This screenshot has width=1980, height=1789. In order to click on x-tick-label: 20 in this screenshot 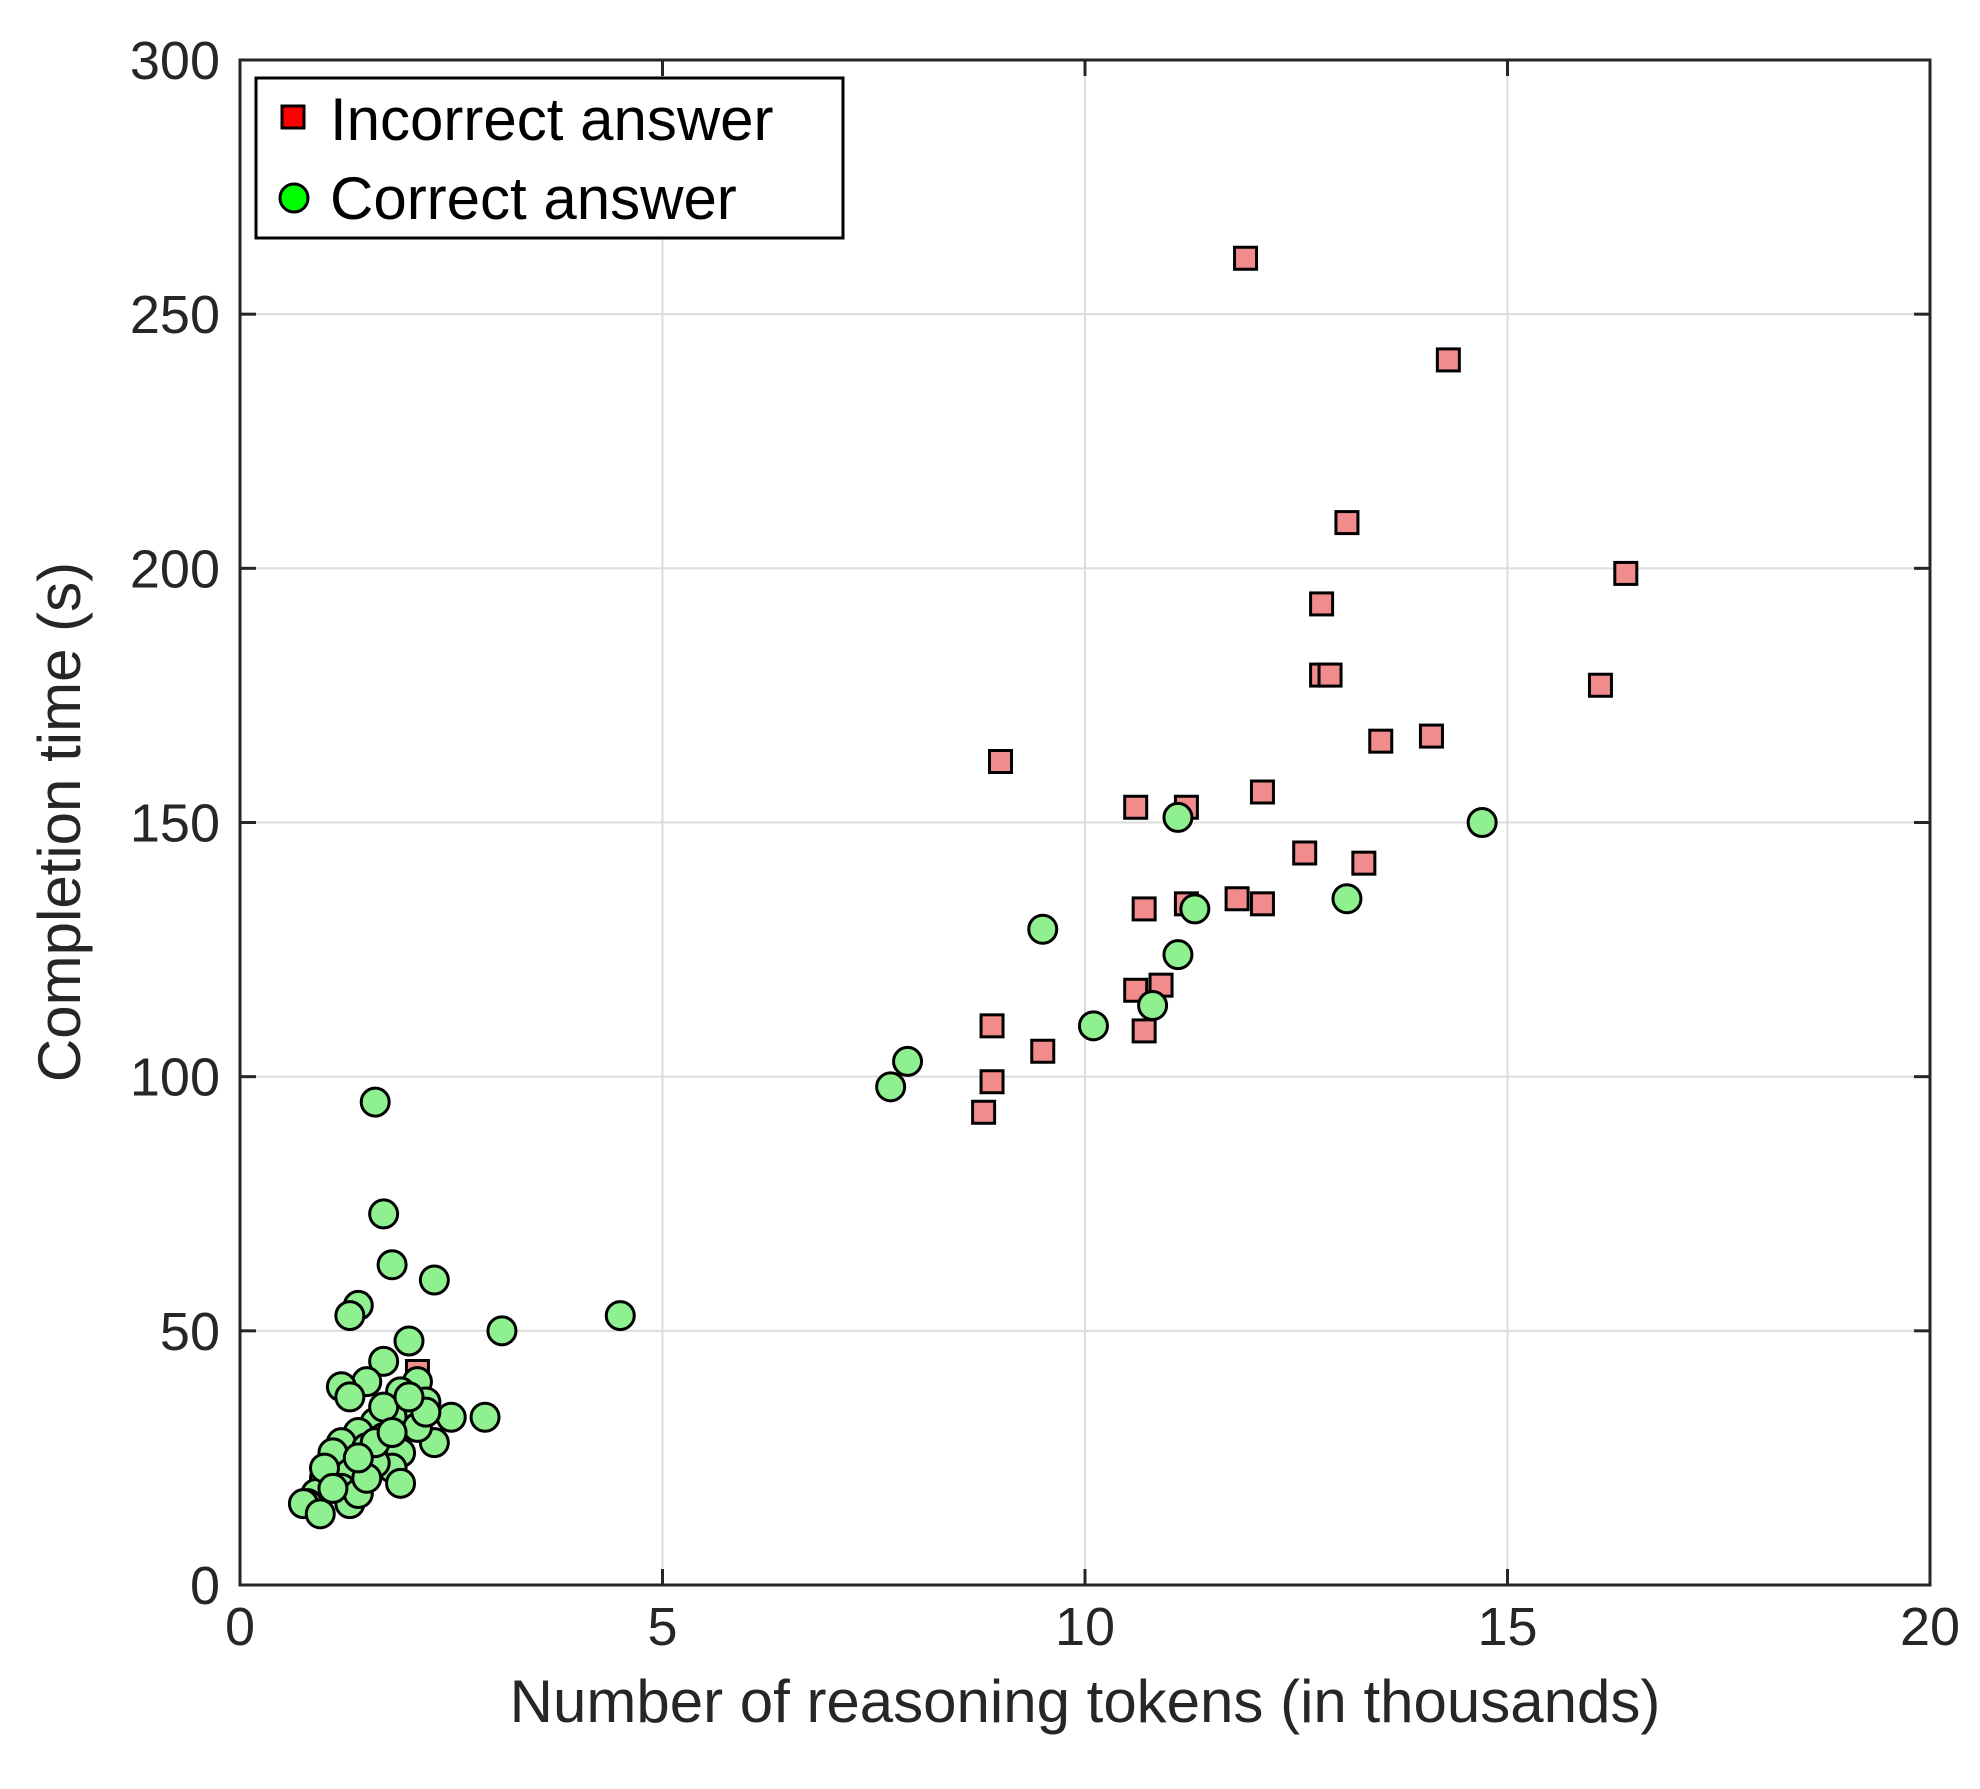, I will do `click(1930, 1627)`.